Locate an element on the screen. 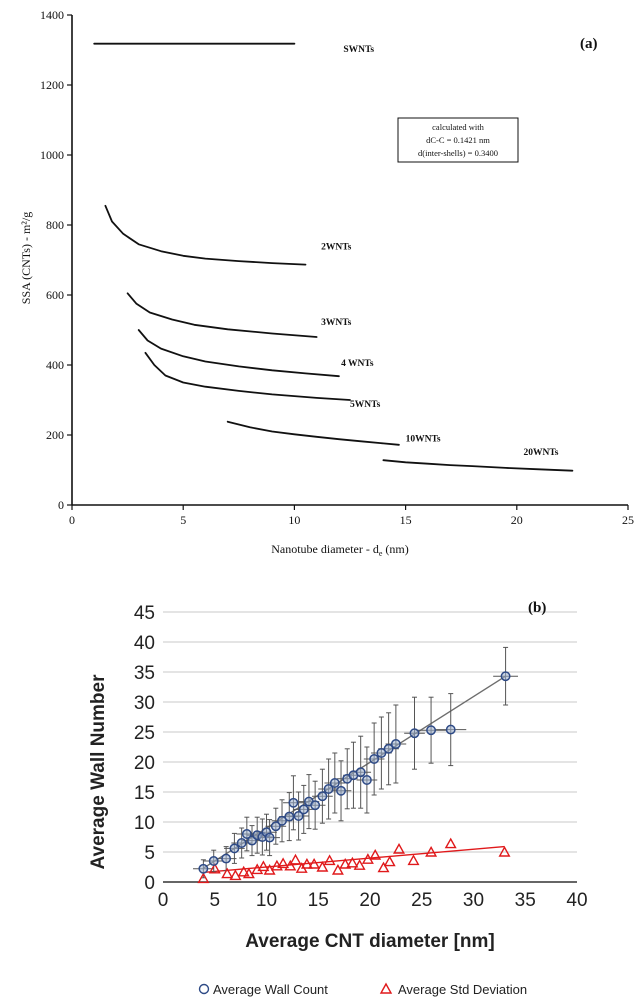  y-tick-label: 0 is located at coordinates (61, 505).